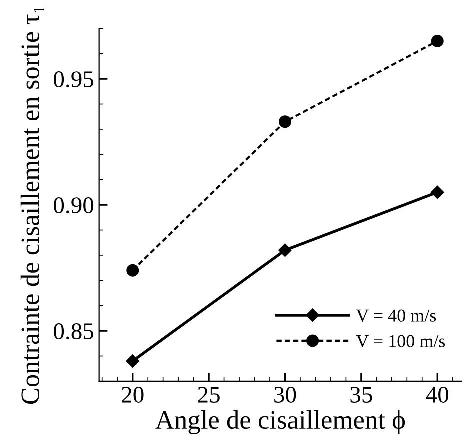 This screenshot has height=441, width=462. Describe the element at coordinates (32, 205) in the screenshot. I see `y-axis-title: Contrainte de cisaillement en sortie τ₁` at that location.